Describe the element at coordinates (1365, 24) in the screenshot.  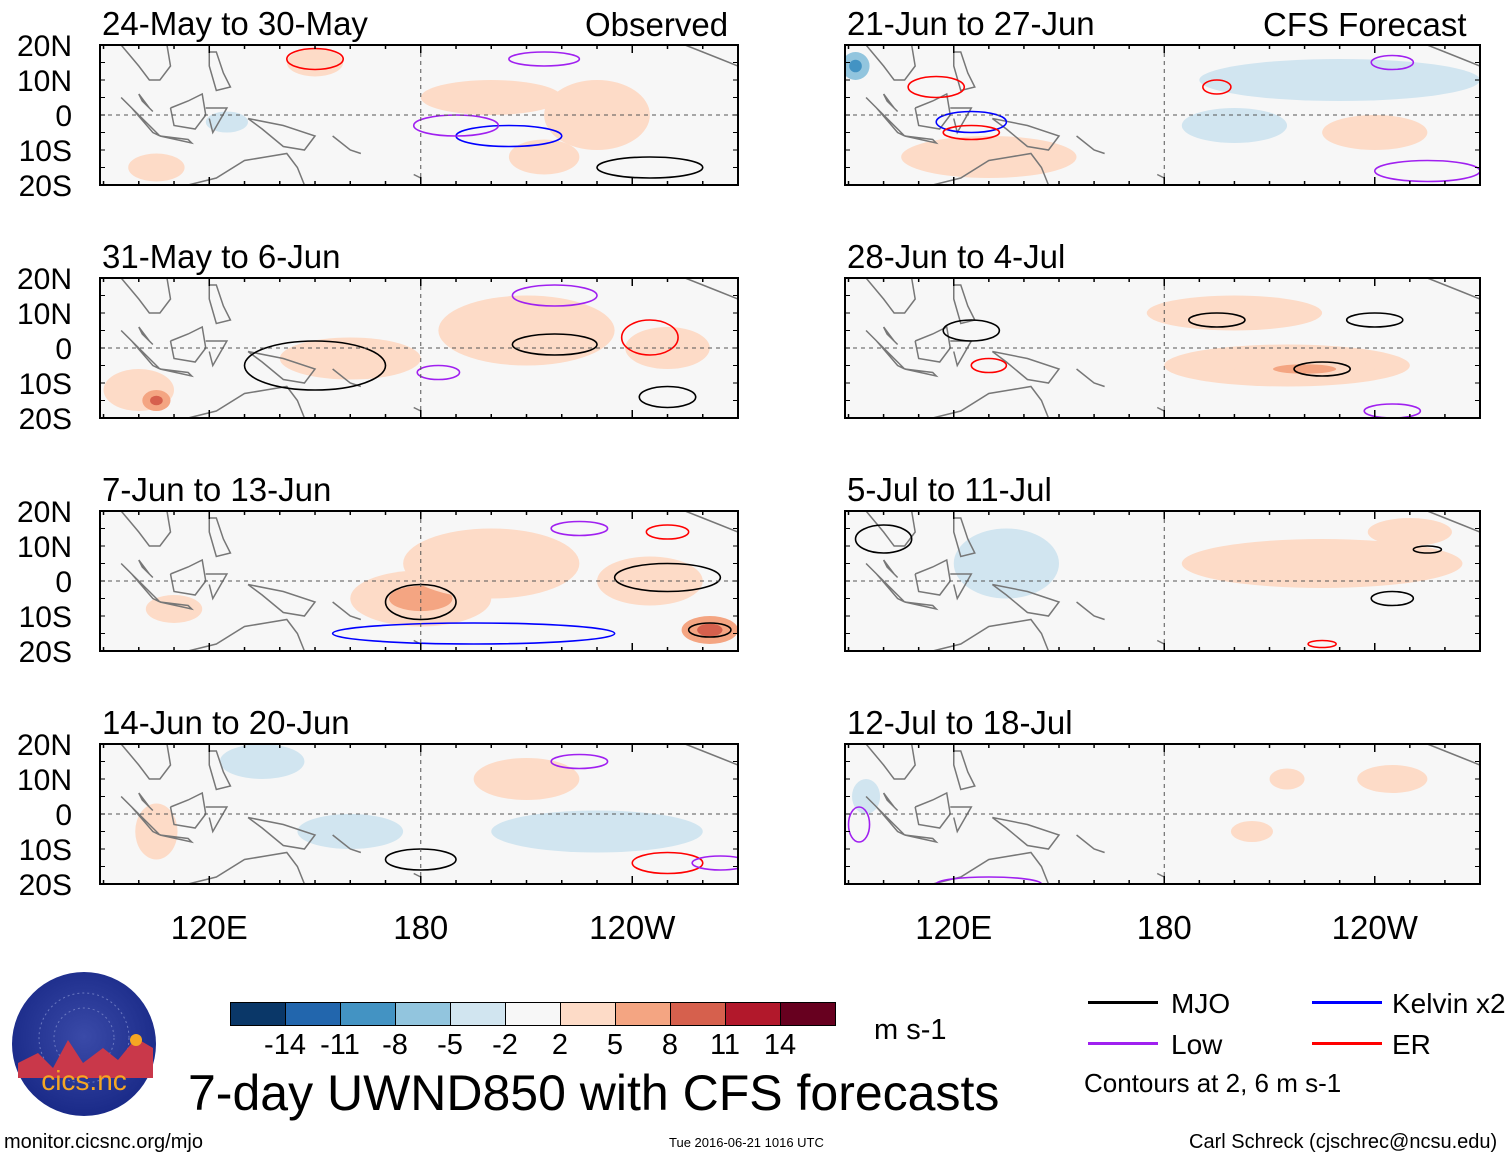
I see `forecast-label: CFS Forecast` at that location.